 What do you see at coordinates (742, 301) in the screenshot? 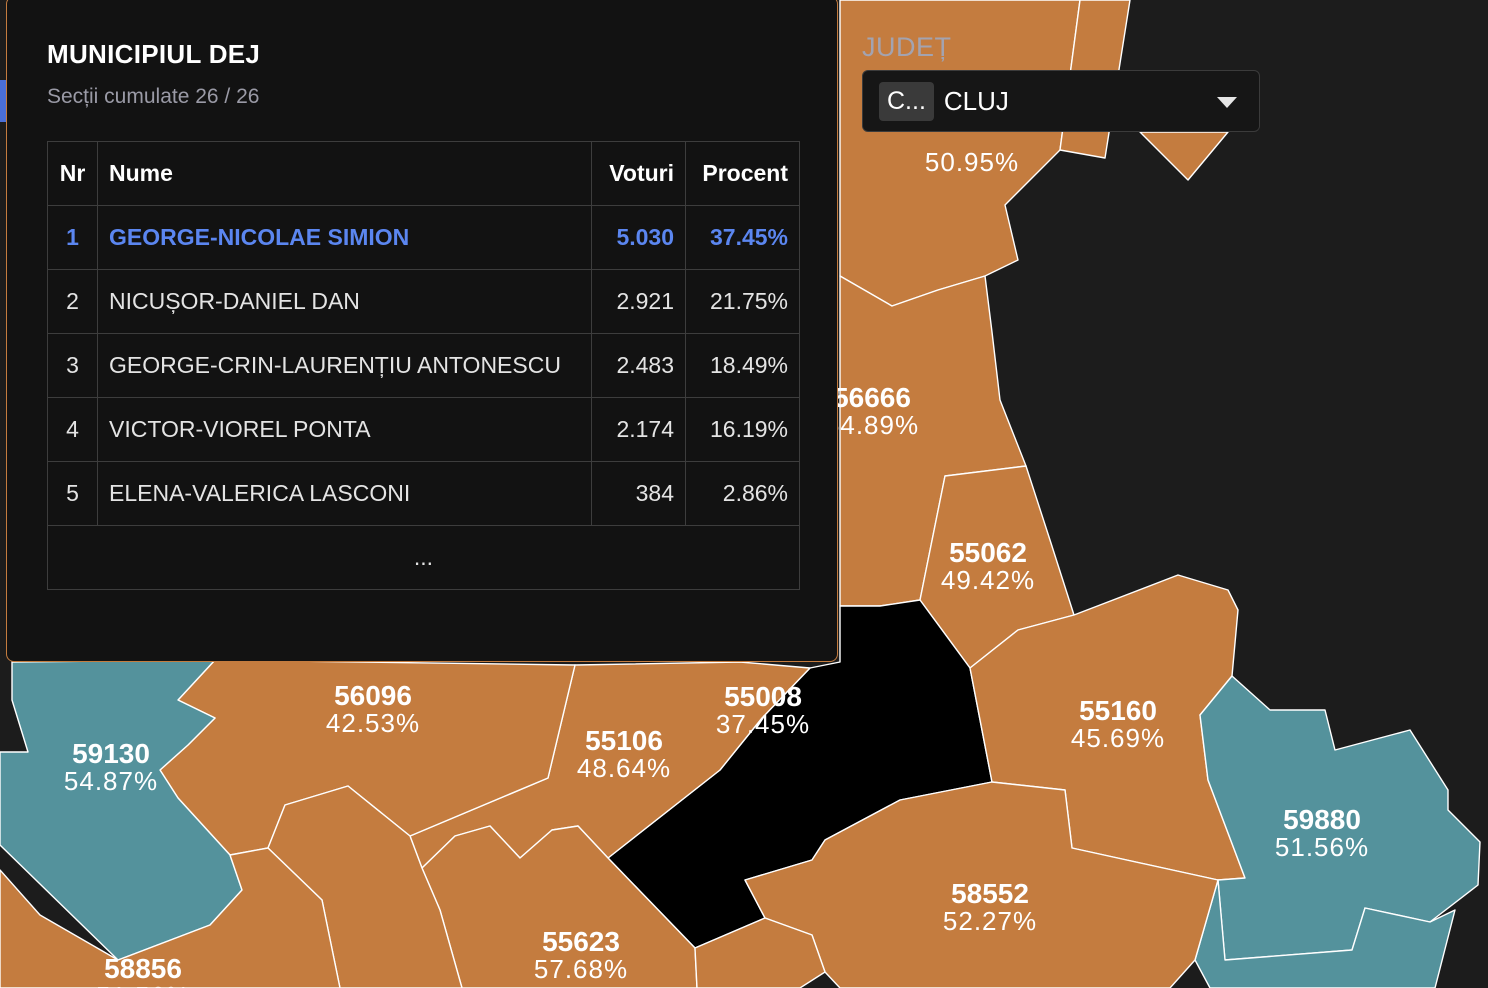
I see `row-percent: 21.75%` at bounding box center [742, 301].